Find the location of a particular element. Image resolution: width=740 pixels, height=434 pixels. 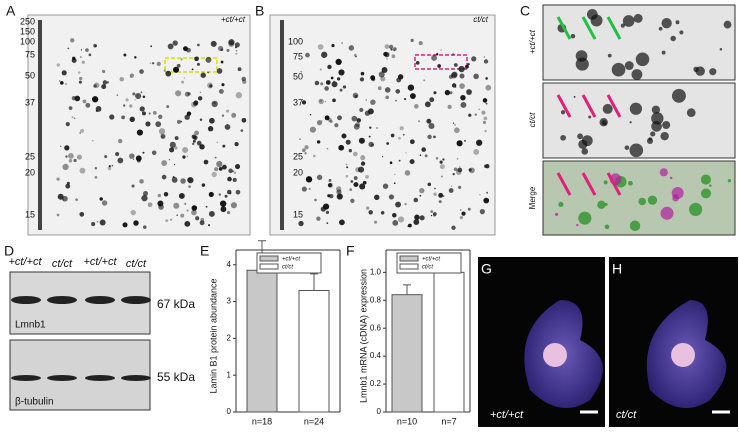

y-tick-label: 4 is located at coordinates (229, 264).